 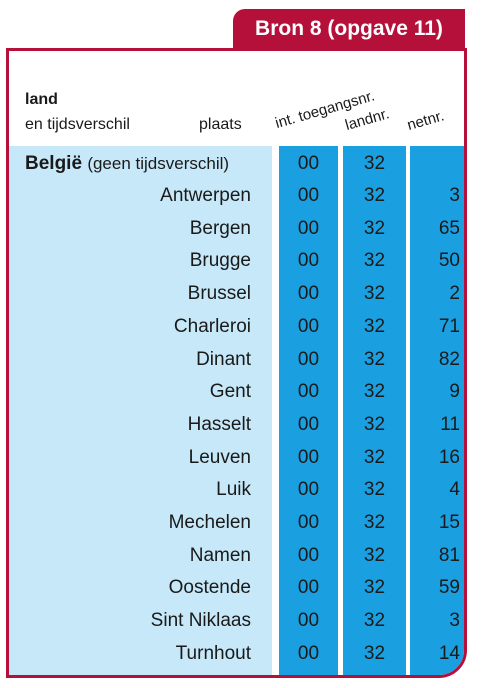 I want to click on table-row: Hasselt 00 32 11, so click(x=236, y=425).